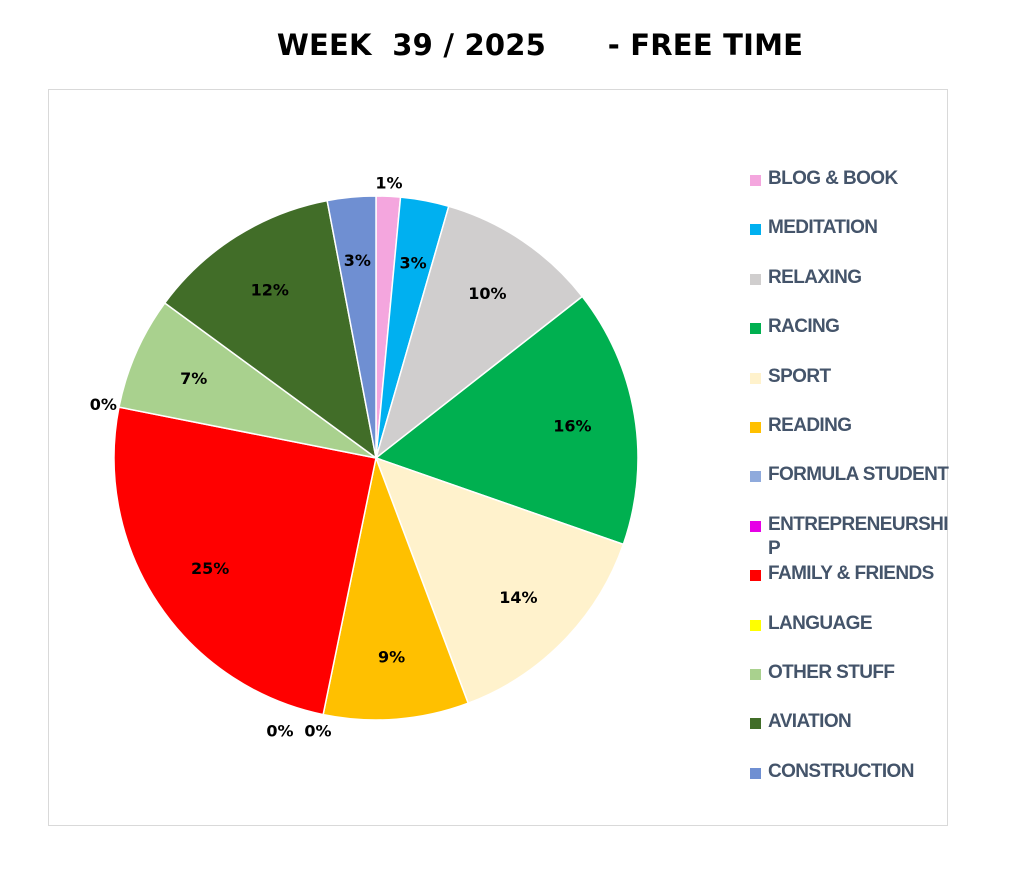 The height and width of the screenshot is (869, 1024). What do you see at coordinates (413, 262) in the screenshot?
I see `data-label-meditation: 3%` at bounding box center [413, 262].